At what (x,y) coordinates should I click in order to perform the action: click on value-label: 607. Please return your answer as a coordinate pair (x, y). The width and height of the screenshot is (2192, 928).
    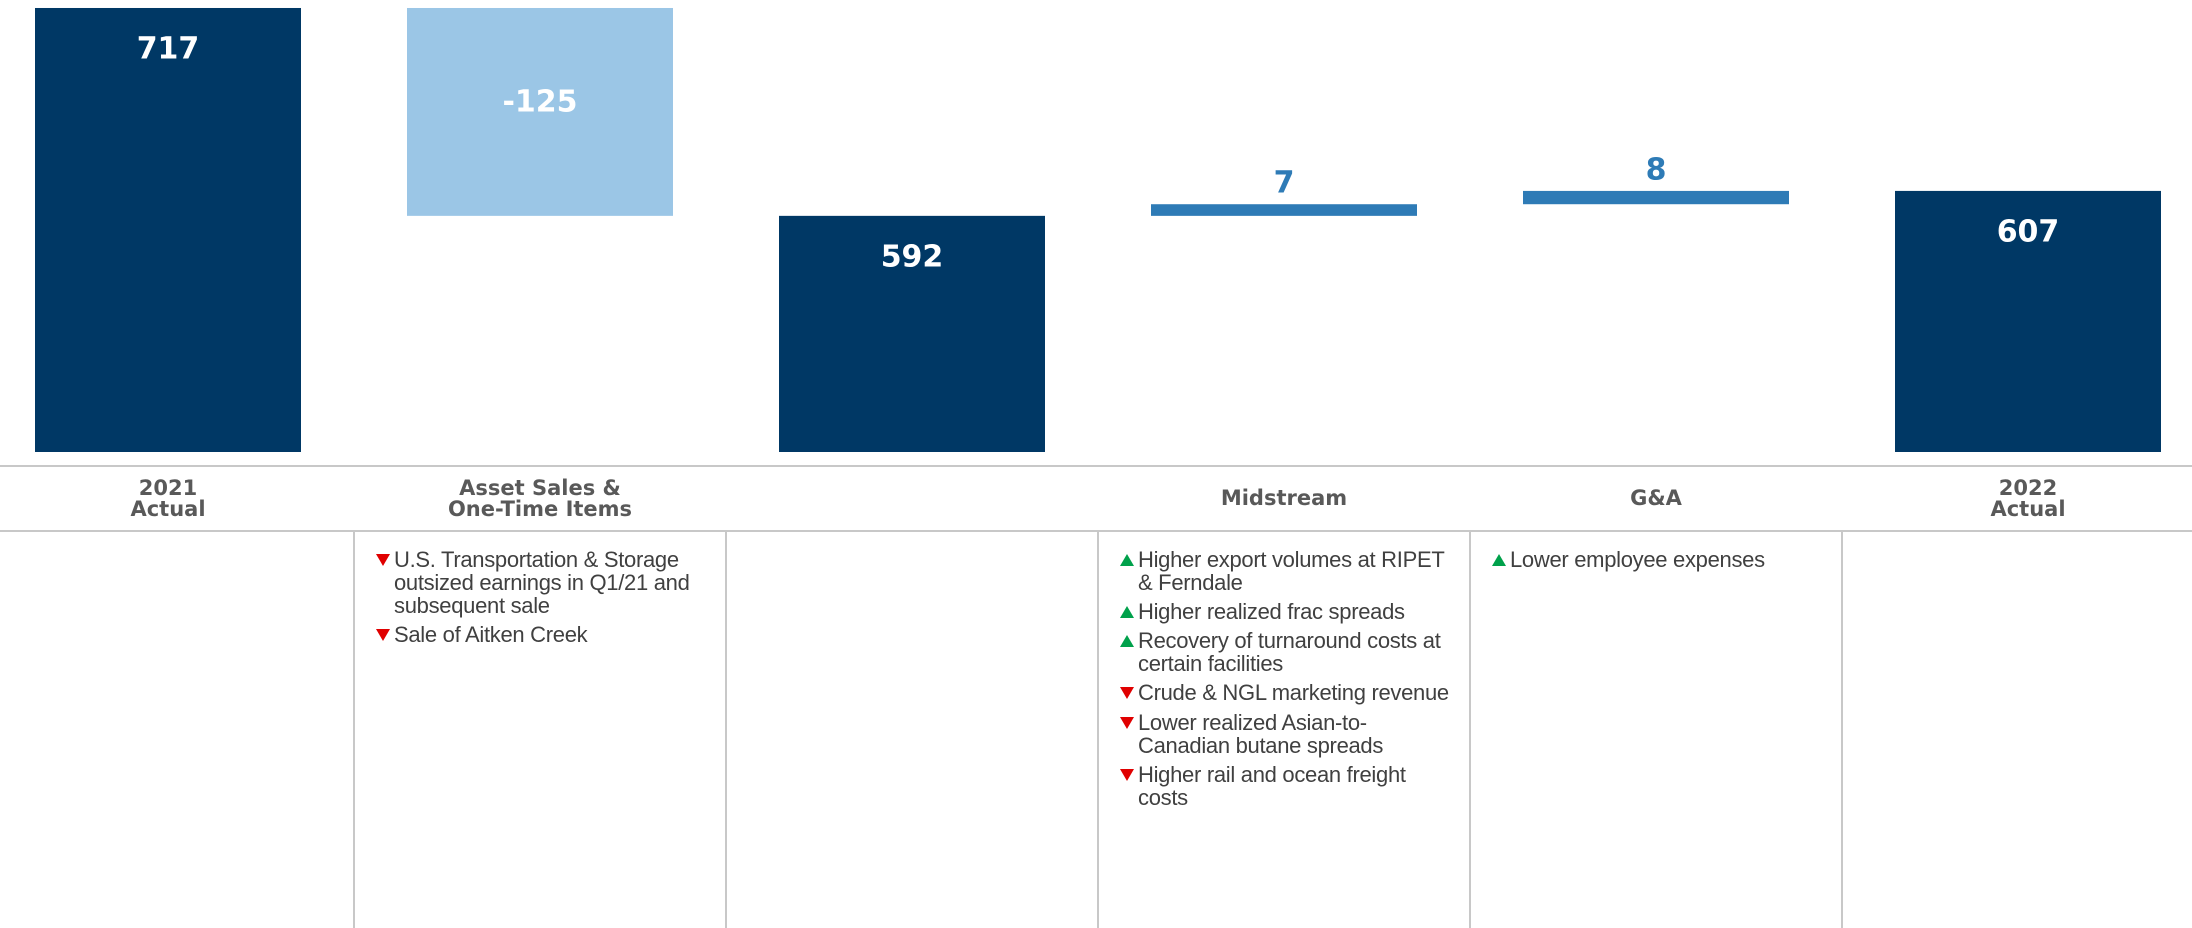
    Looking at the image, I should click on (2028, 231).